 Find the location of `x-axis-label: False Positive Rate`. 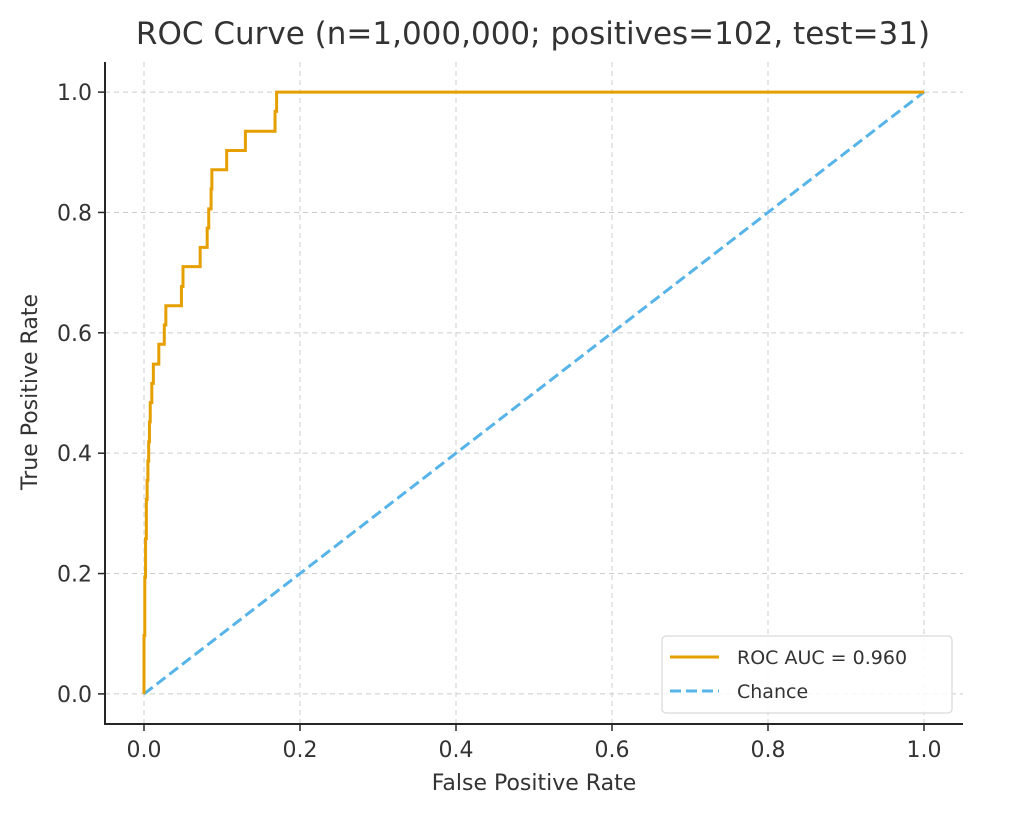

x-axis-label: False Positive Rate is located at coordinates (534, 783).